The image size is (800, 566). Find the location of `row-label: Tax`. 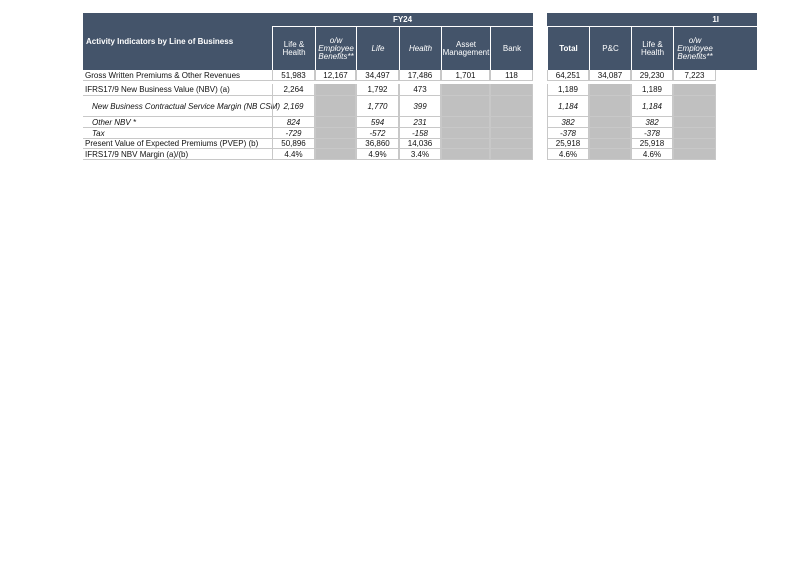

row-label: Tax is located at coordinates (177, 133).